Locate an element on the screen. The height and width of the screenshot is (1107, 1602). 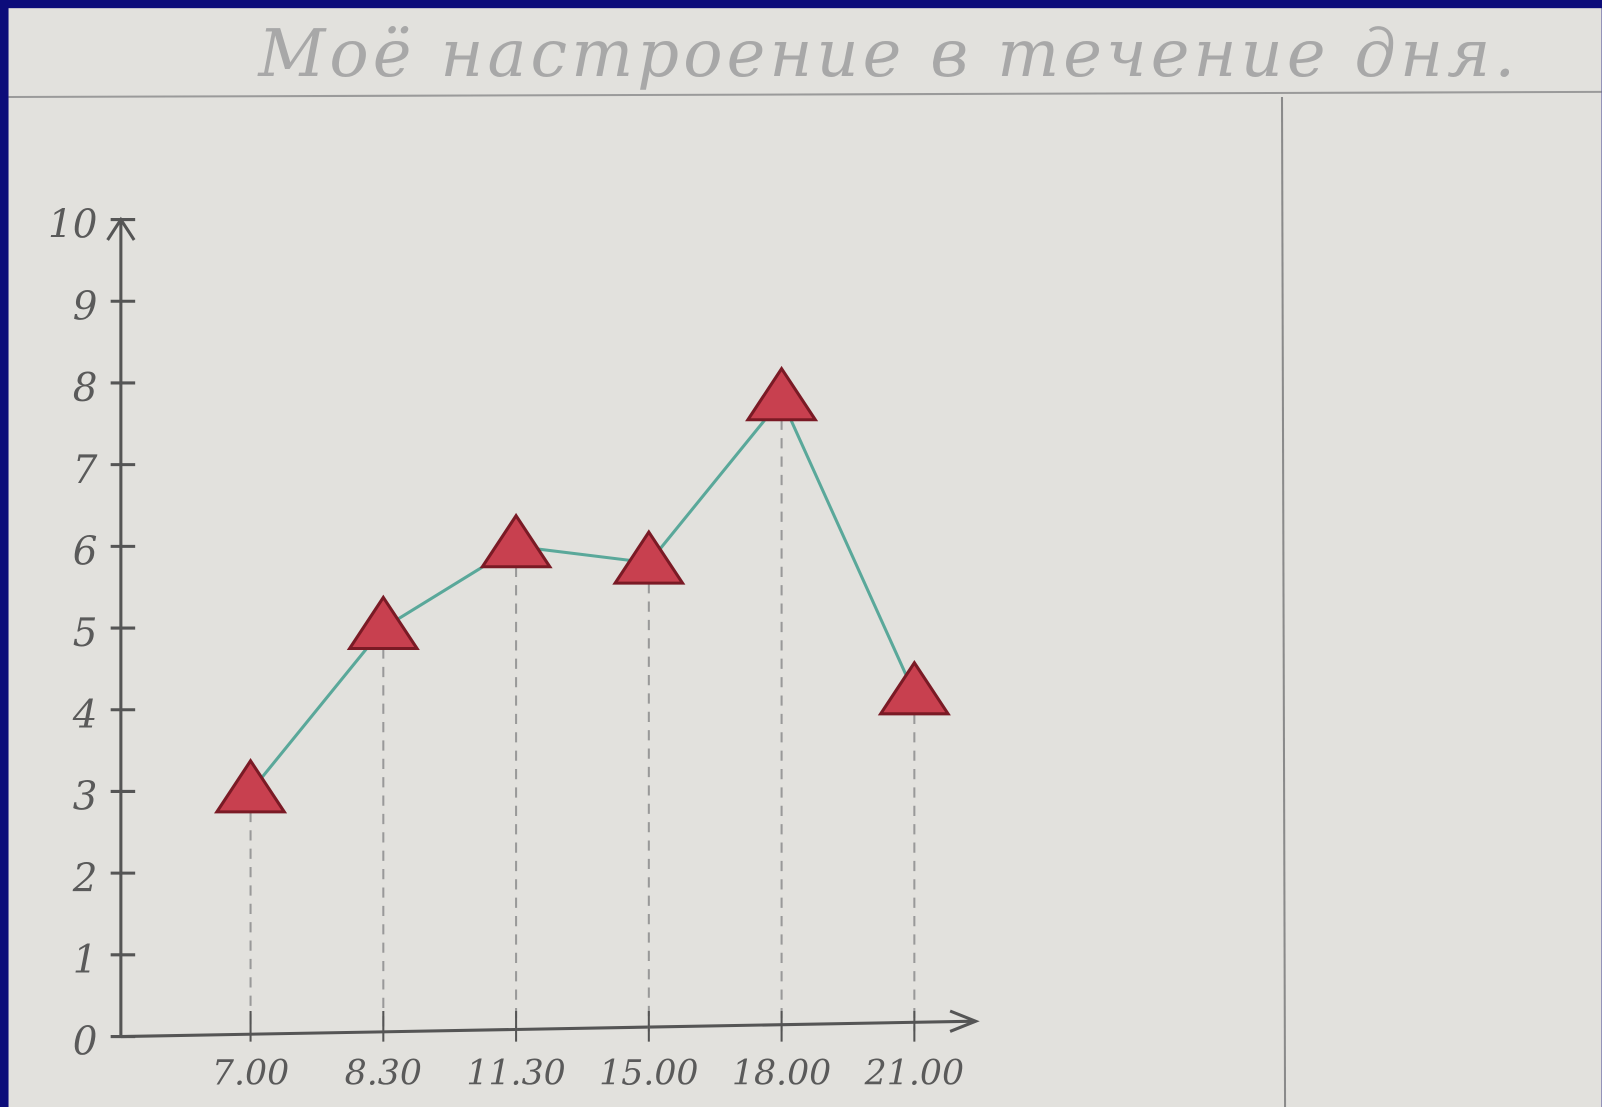
y-tick-label: 3 is located at coordinates (85, 797).